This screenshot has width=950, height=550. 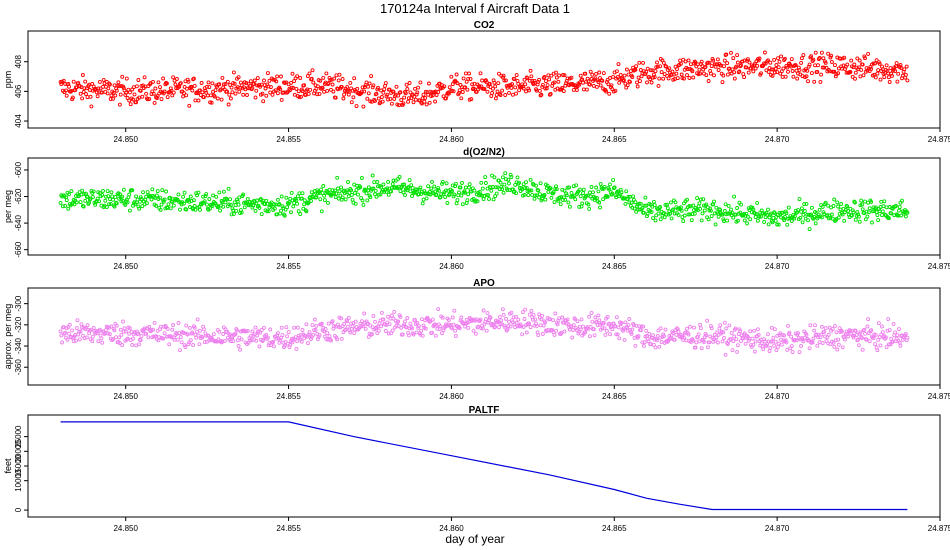 What do you see at coordinates (777, 139) in the screenshot?
I see `x-tick-label: 24.870` at bounding box center [777, 139].